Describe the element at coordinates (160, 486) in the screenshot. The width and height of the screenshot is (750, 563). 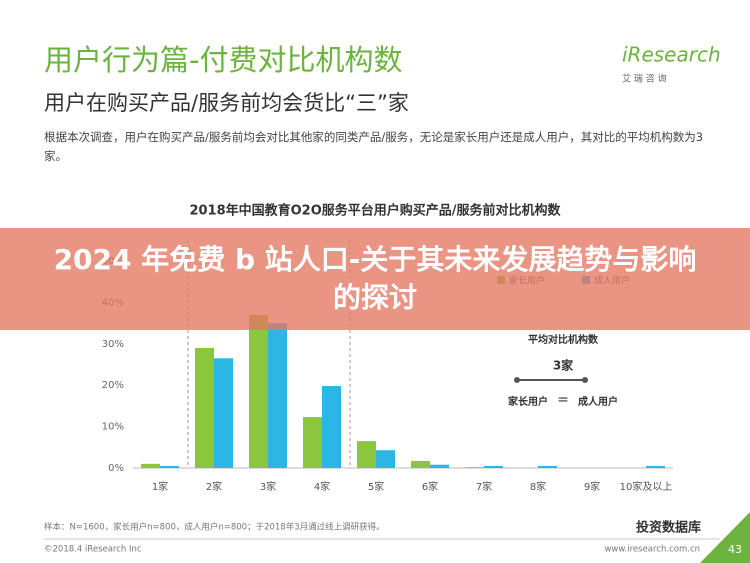
I see `x-tick-label: 1家` at that location.